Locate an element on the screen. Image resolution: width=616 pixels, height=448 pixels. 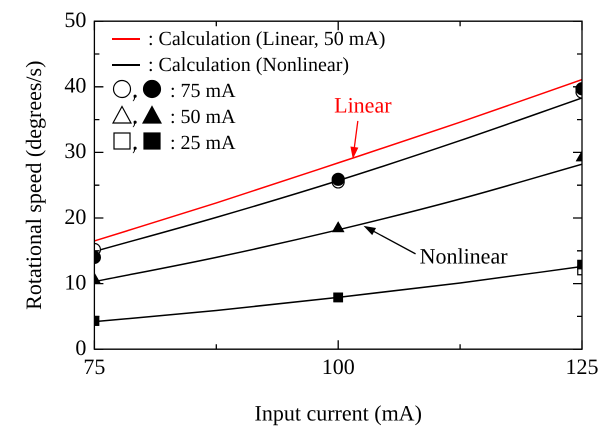
legend-label: : 50 mA is located at coordinates (203, 117).